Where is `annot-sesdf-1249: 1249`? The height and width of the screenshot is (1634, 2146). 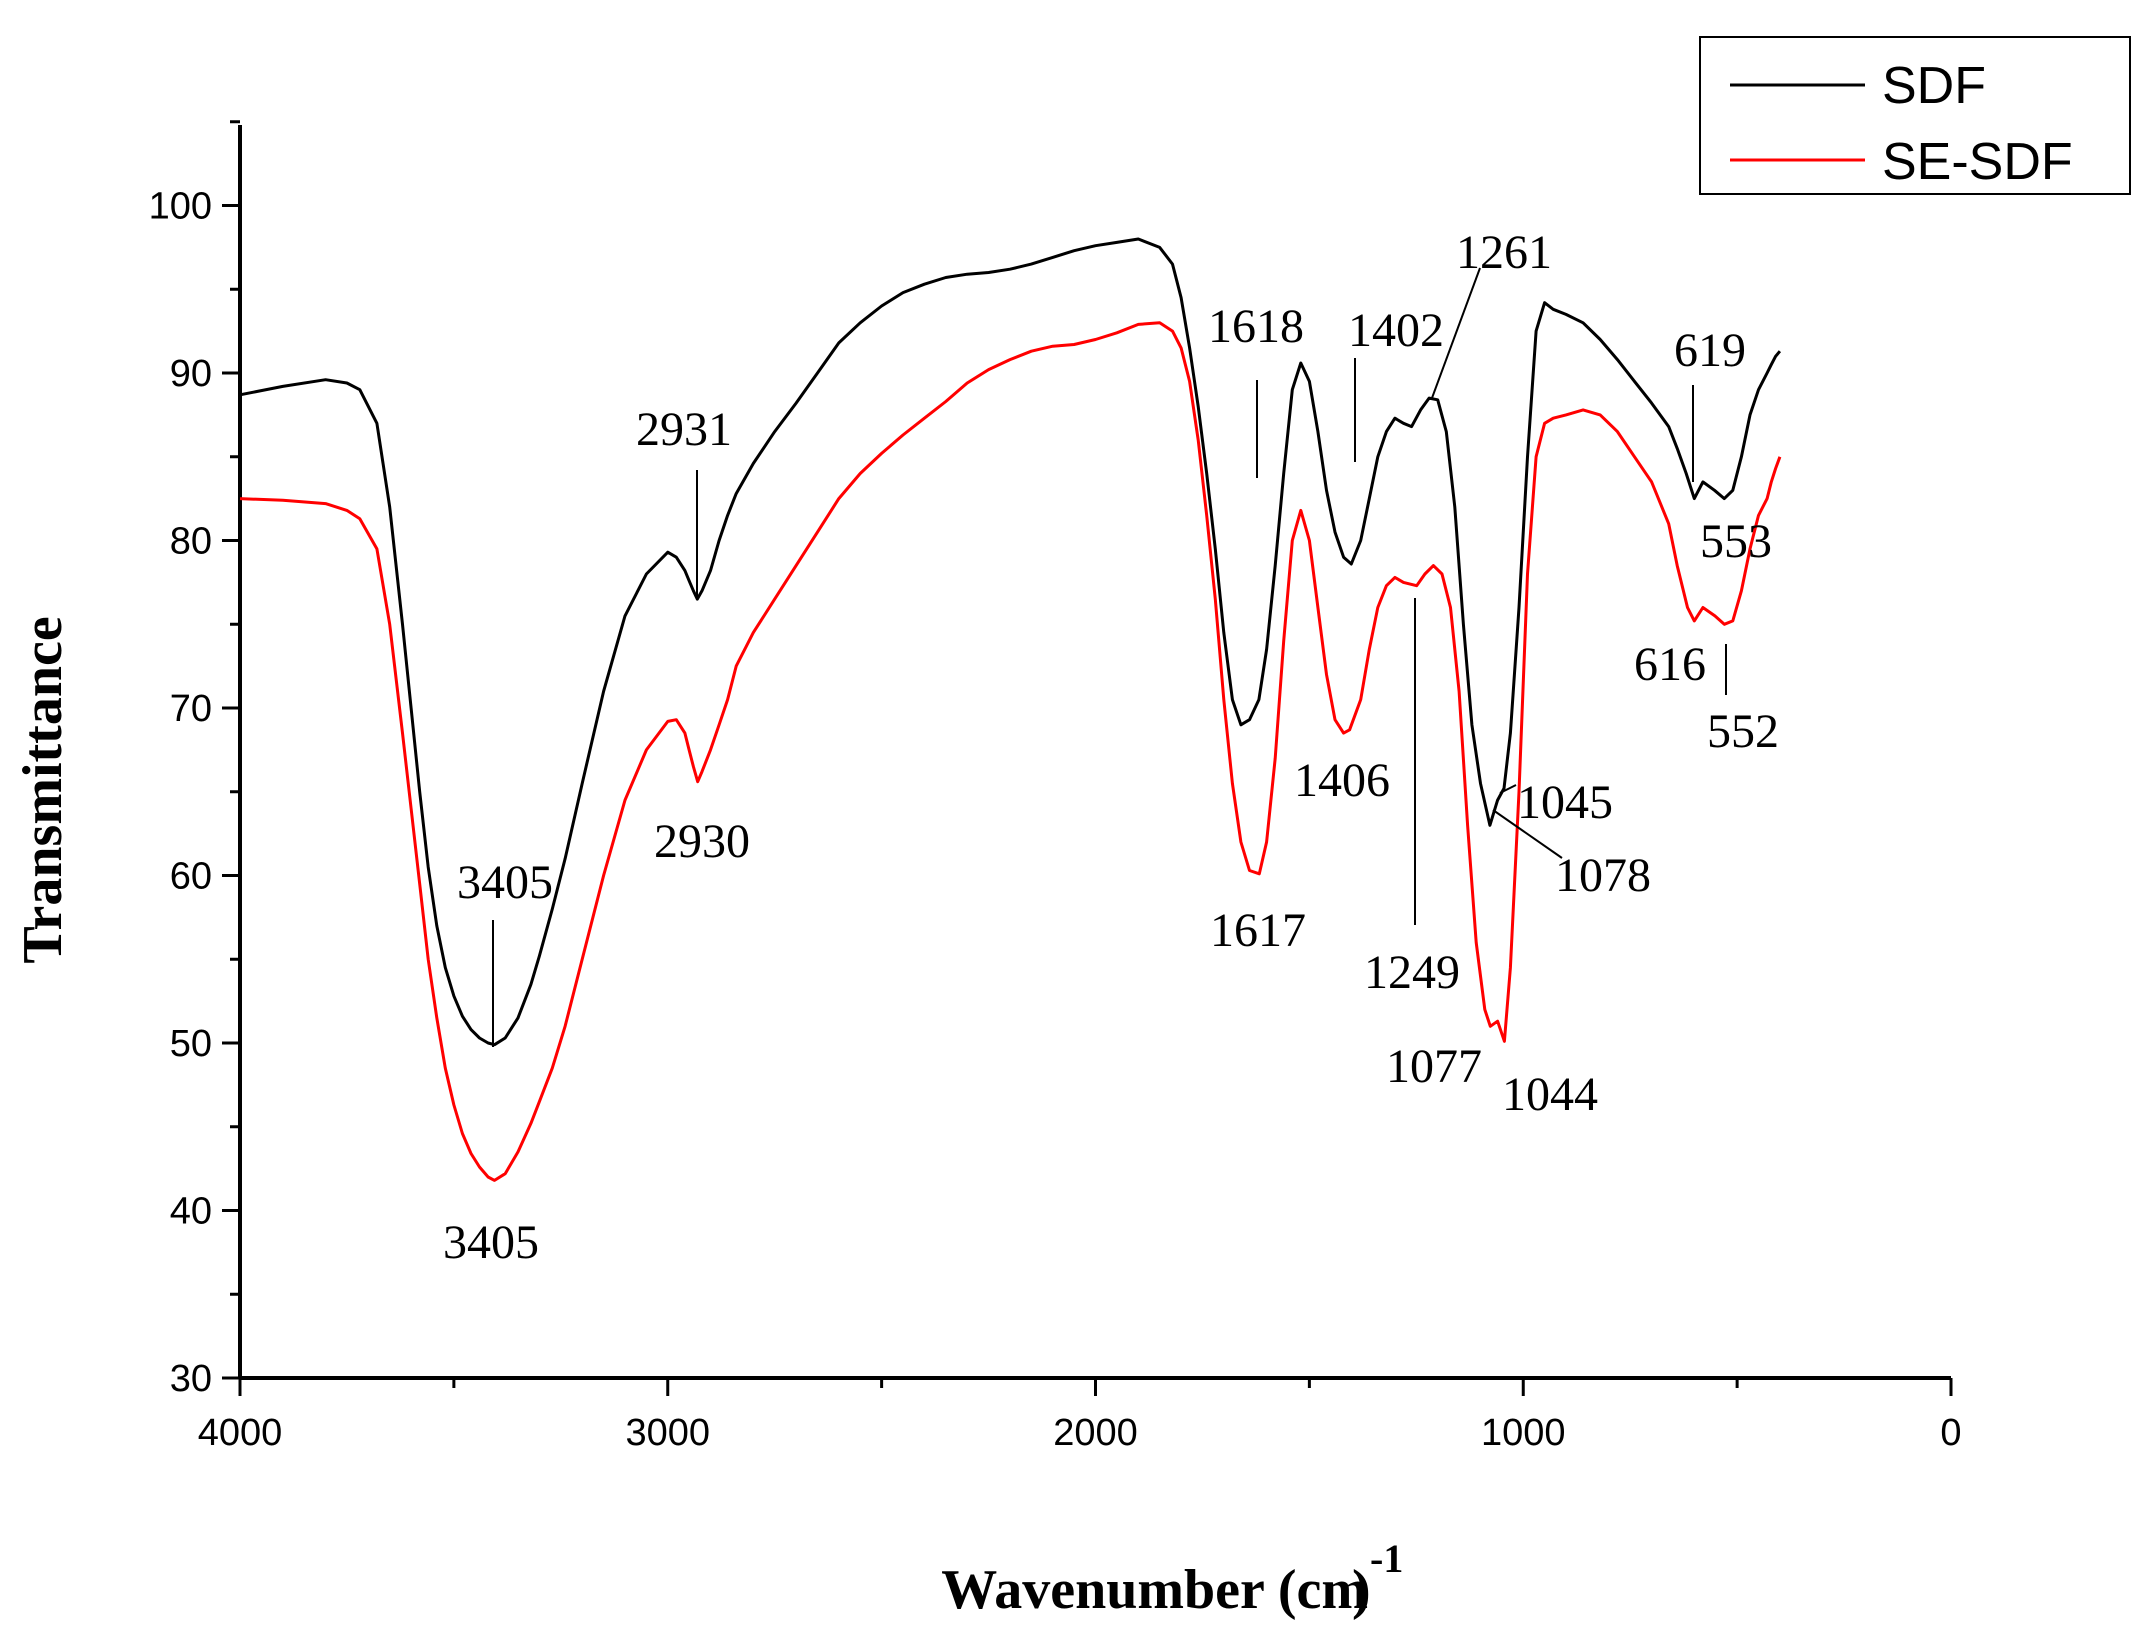
annot-sesdf-1249: 1249 is located at coordinates (1412, 972).